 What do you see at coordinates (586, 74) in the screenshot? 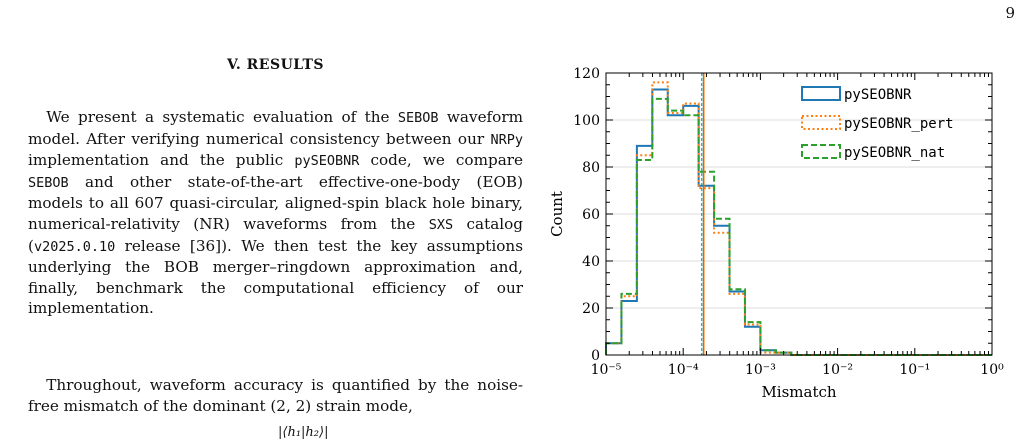
I see `y-tick-label: 120` at bounding box center [586, 74].